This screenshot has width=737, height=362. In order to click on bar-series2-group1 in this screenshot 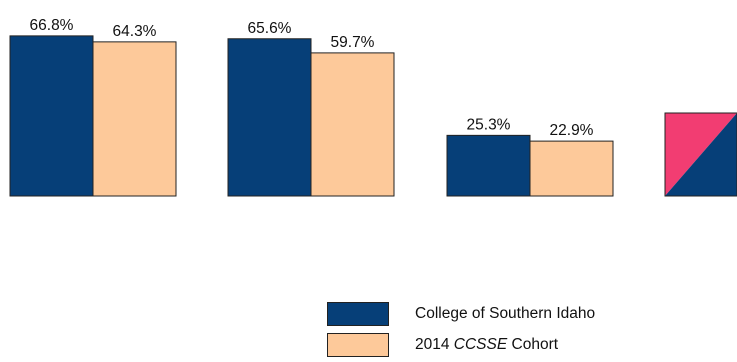, I will do `click(134, 119)`.